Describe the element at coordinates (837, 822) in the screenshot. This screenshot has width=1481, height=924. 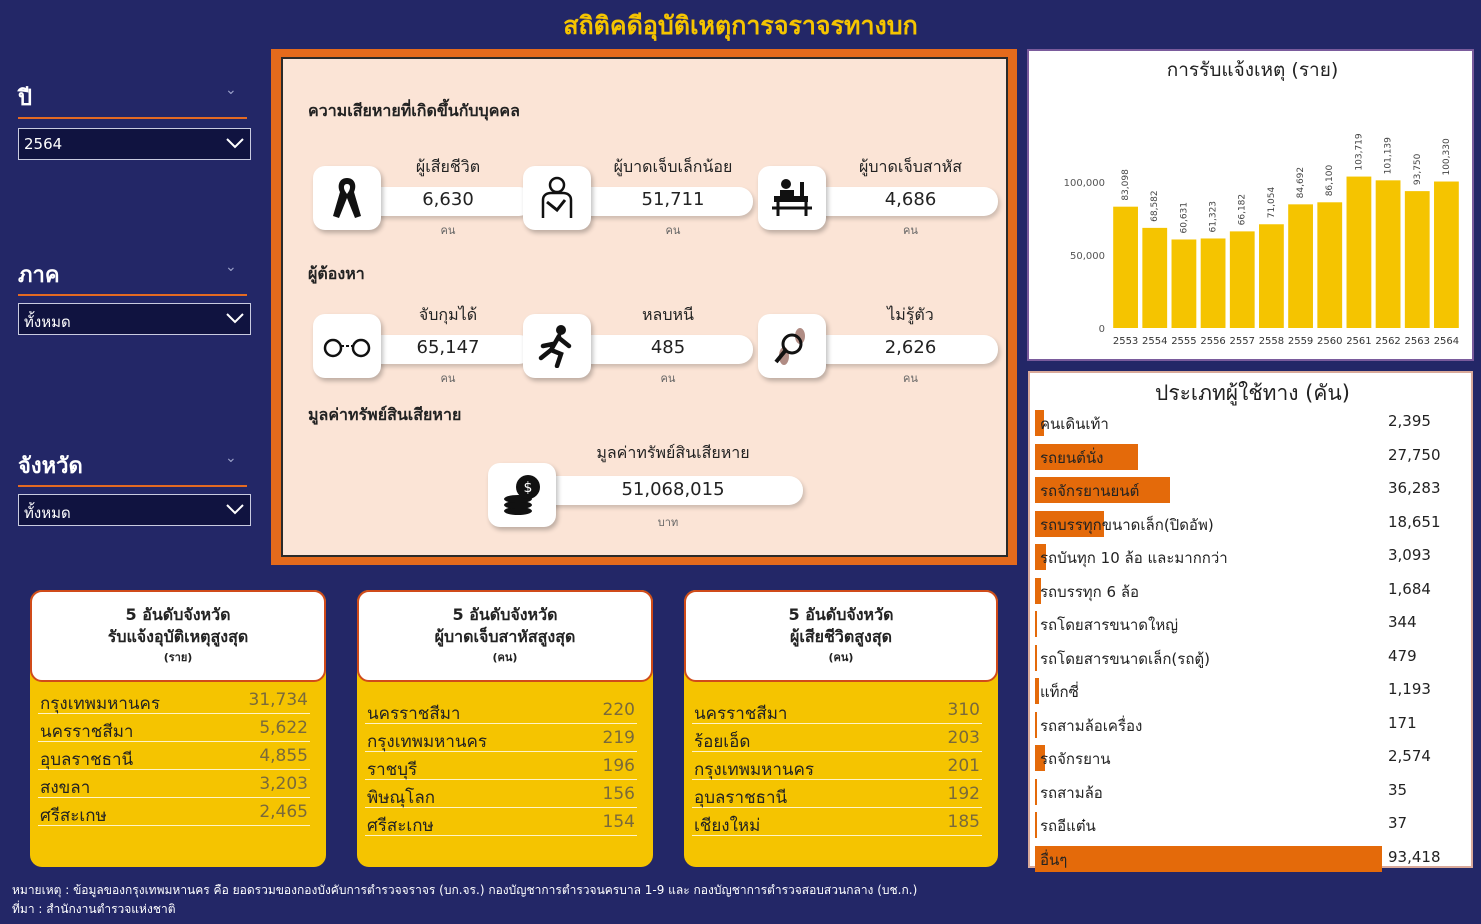
I see `table-row: เชียงใหม่ 185` at that location.